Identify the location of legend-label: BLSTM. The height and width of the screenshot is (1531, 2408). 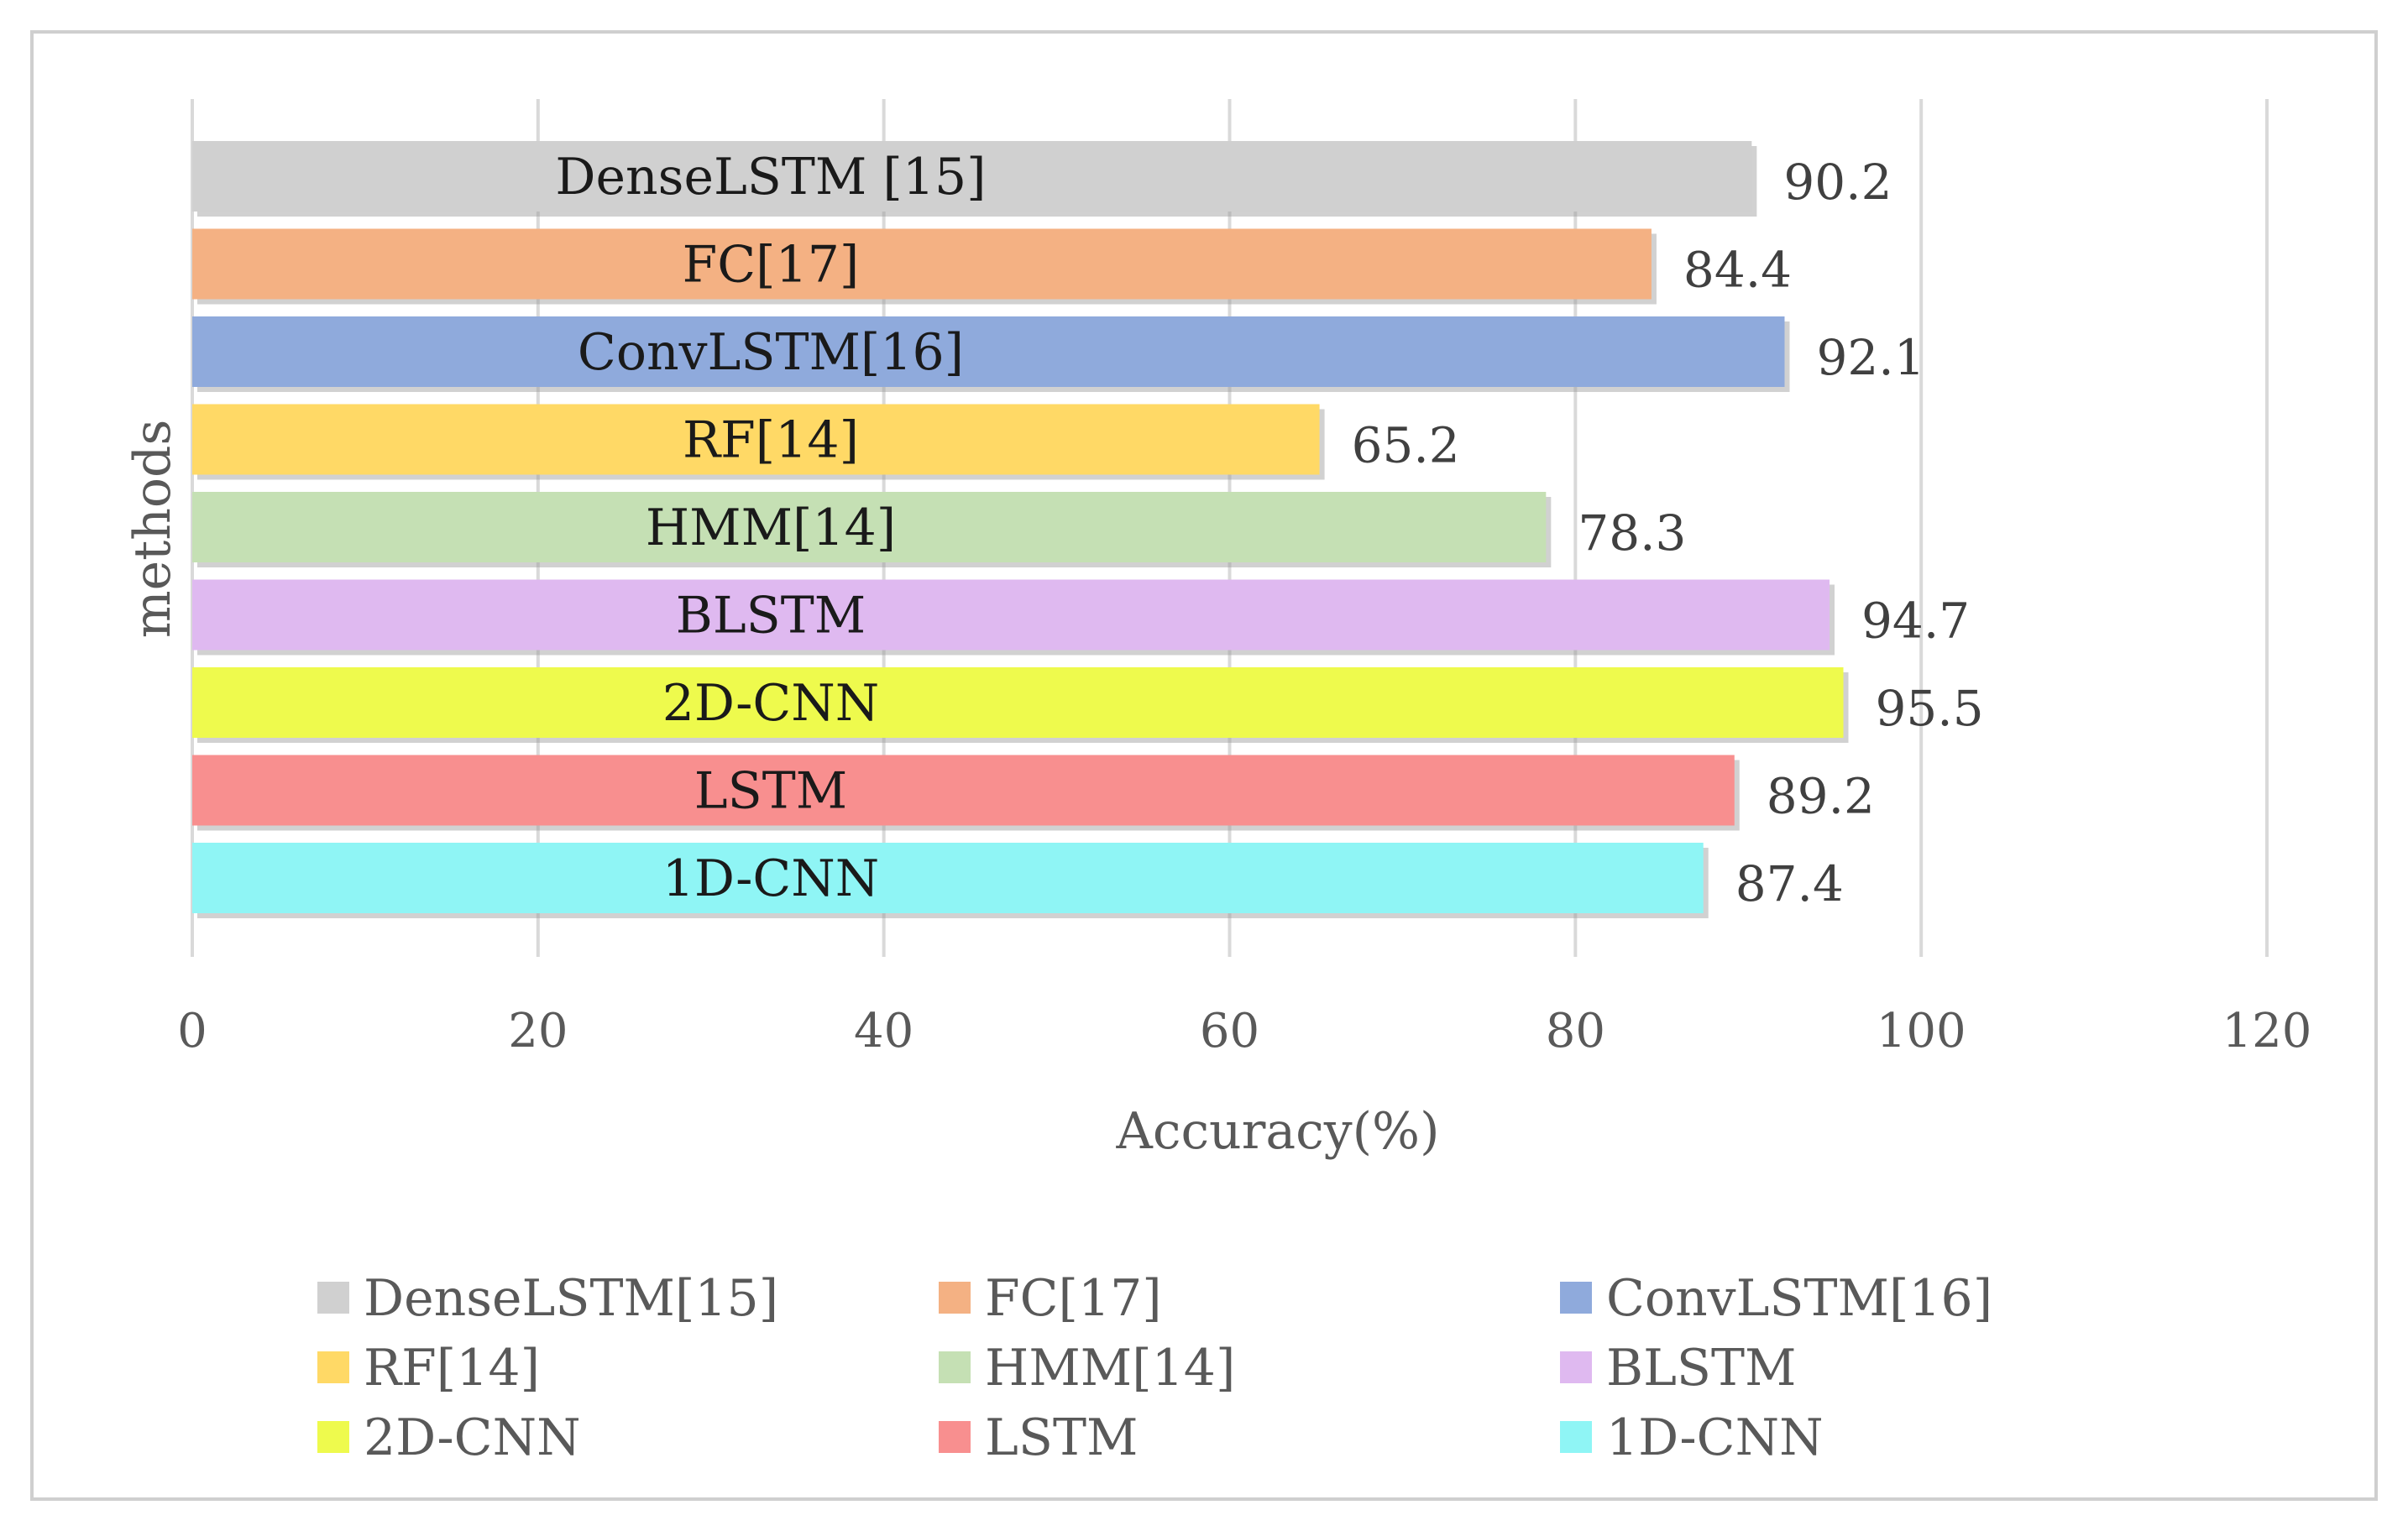
(1701, 1369).